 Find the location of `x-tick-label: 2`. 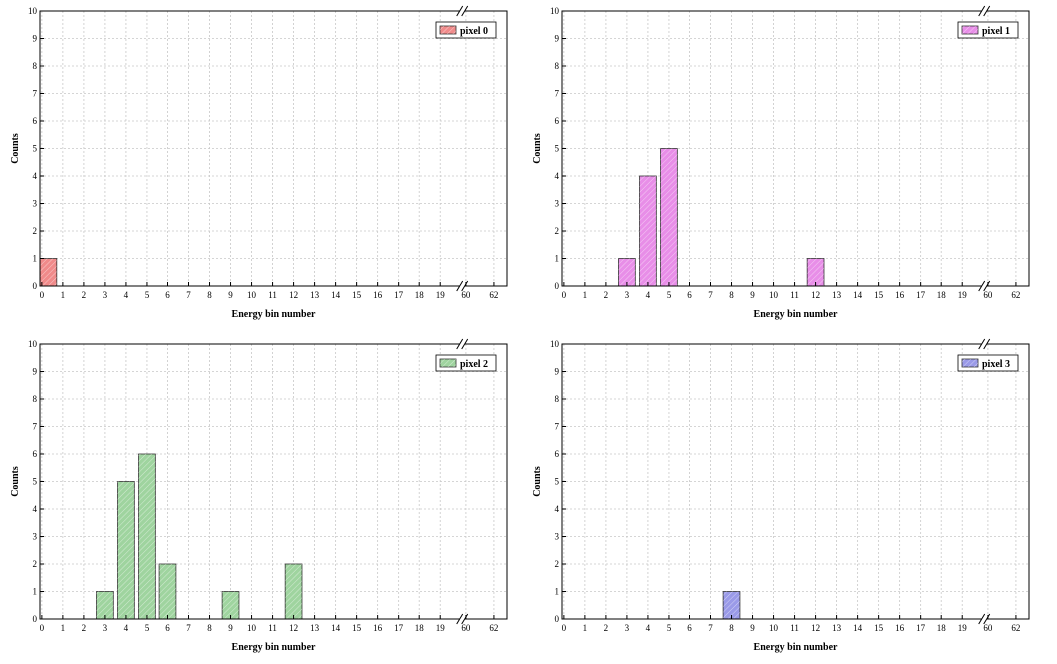

x-tick-label: 2 is located at coordinates (84, 295).